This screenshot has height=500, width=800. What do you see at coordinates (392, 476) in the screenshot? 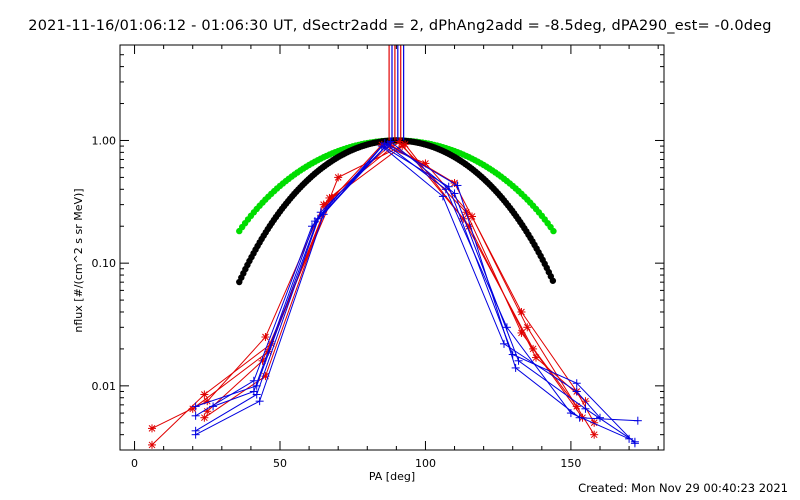
I see `x-axis-title: PA [deg]` at bounding box center [392, 476].